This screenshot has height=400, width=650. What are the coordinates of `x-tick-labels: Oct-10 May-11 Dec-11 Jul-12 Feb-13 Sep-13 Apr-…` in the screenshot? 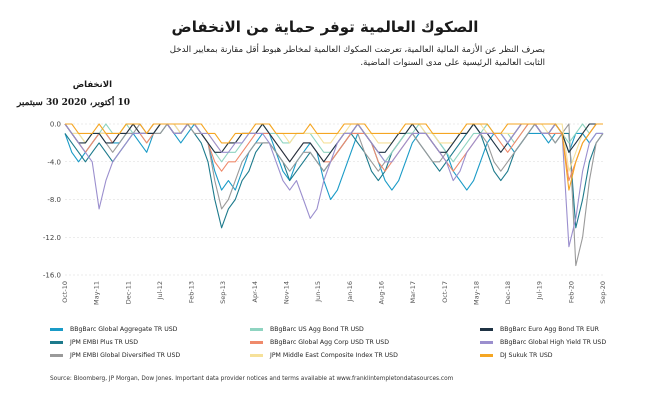 It's located at (334, 293).